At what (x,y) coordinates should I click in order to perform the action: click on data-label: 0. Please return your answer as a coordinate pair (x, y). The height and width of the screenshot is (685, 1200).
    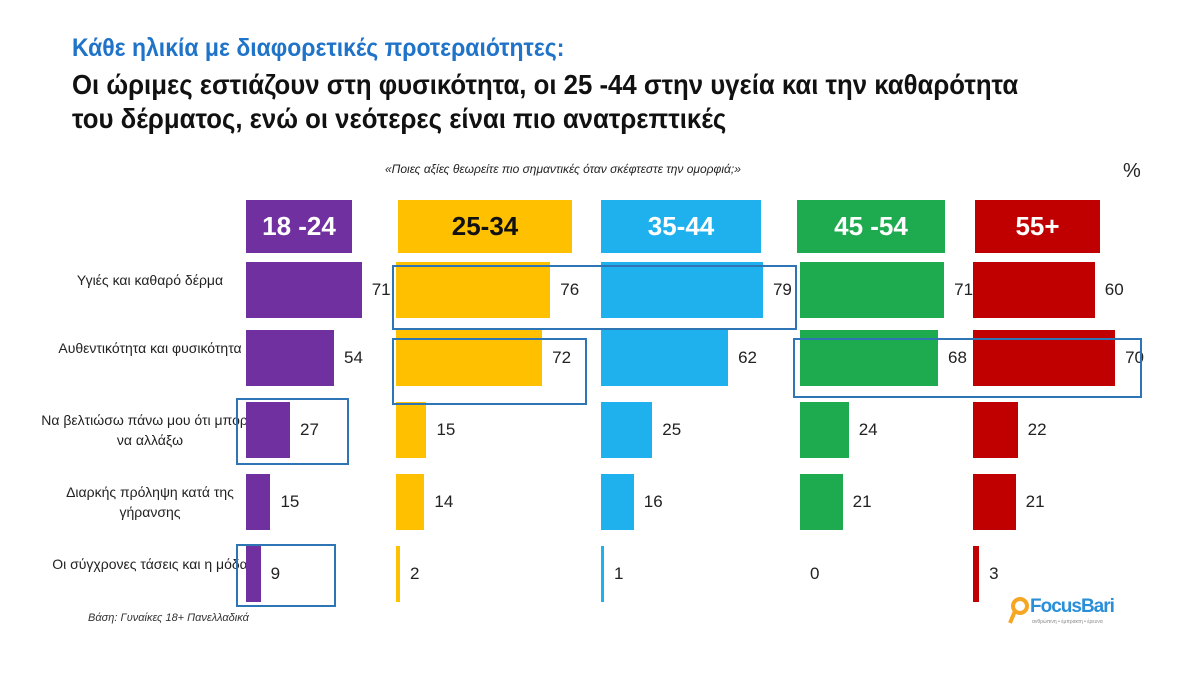
    Looking at the image, I should click on (815, 573).